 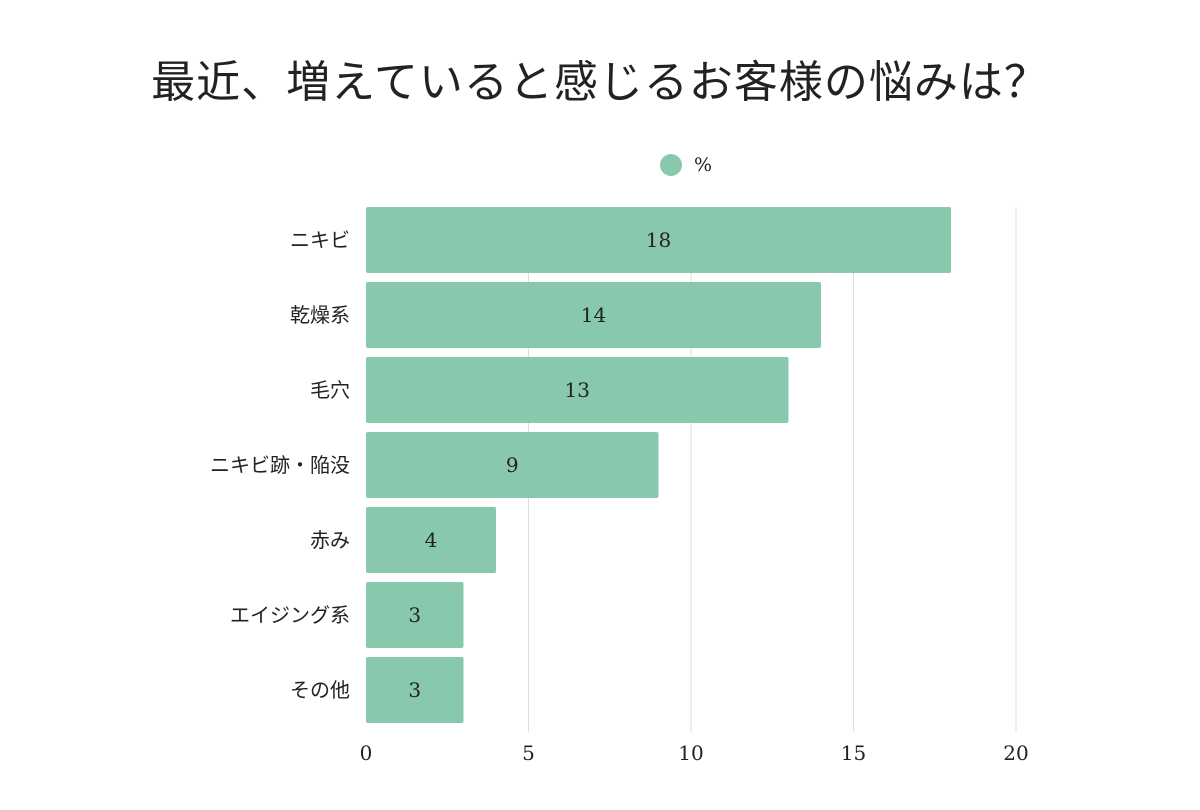 I want to click on x-tick-label: 0, so click(x=366, y=753).